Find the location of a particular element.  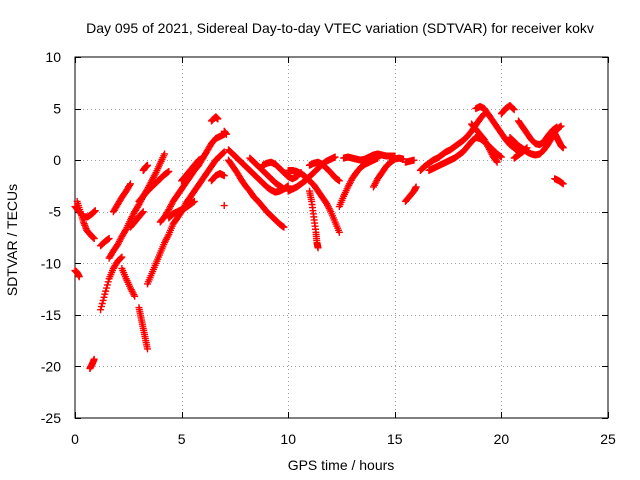

y-tick-label: 5 is located at coordinates (57, 109).